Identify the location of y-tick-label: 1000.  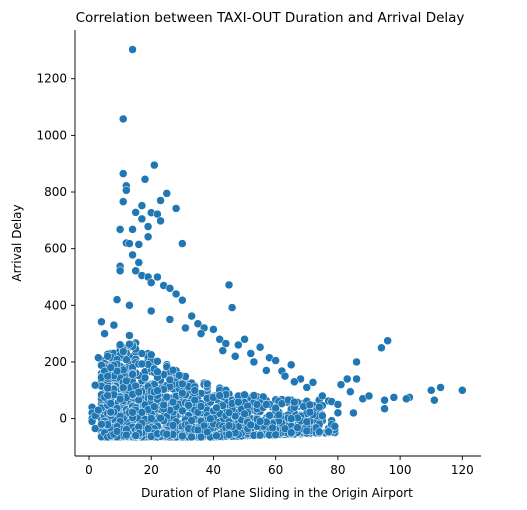
(51, 135).